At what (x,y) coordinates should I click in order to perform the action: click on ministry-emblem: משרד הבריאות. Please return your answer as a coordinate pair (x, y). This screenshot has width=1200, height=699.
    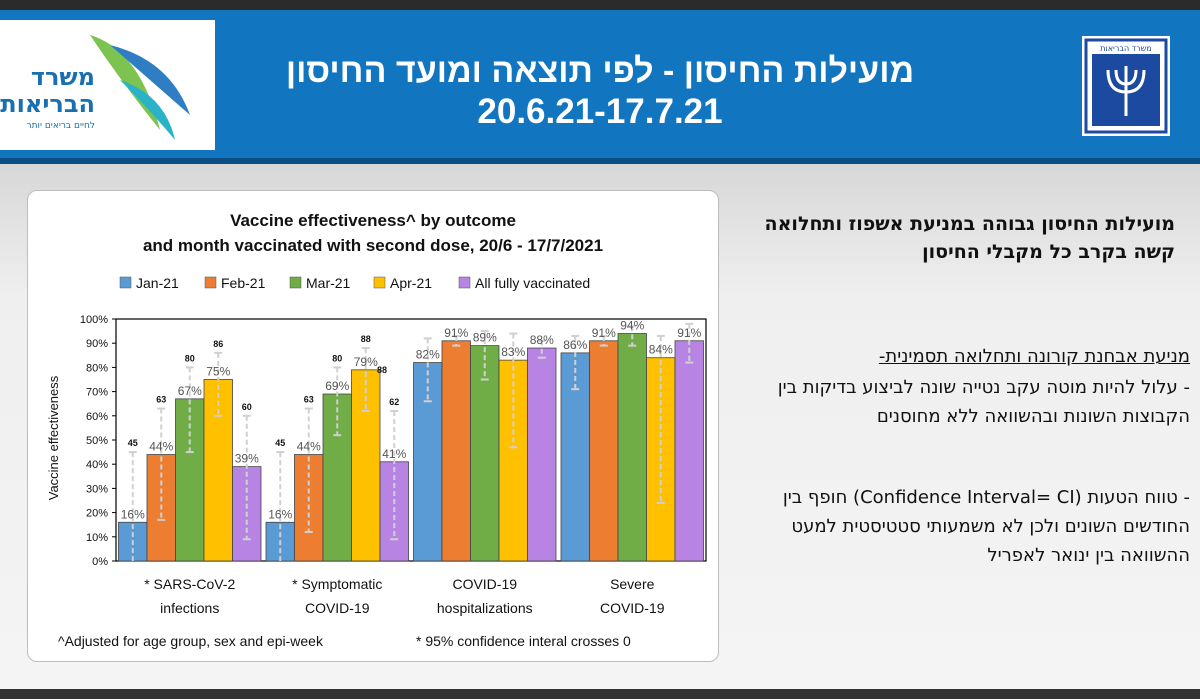
    Looking at the image, I should click on (1126, 86).